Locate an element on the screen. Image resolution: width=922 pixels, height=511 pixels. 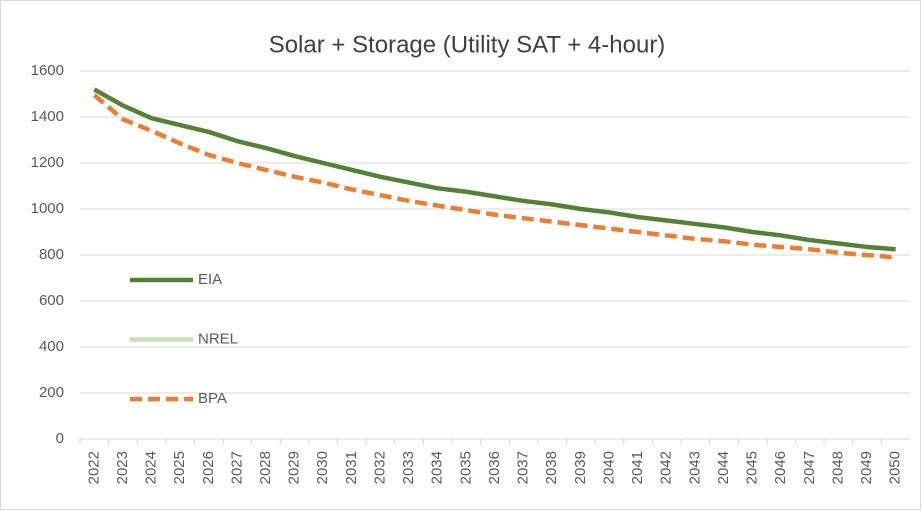
x-tick-label: 2026 is located at coordinates (208, 467).